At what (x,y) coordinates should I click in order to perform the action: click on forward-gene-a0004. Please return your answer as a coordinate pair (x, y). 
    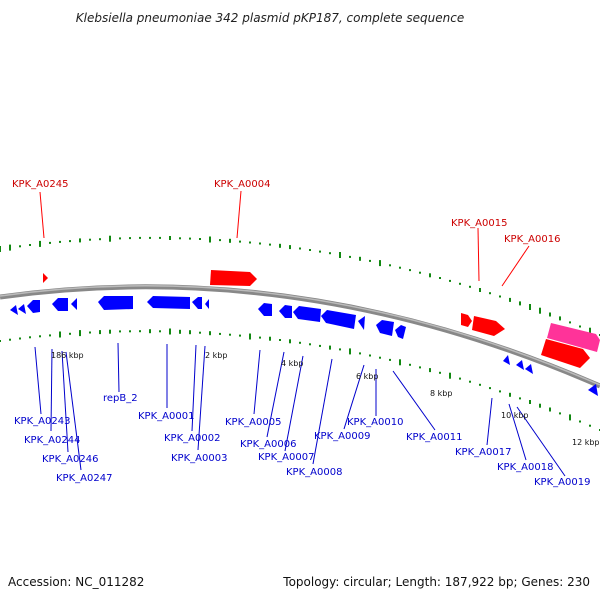
    Looking at the image, I should click on (233, 278).